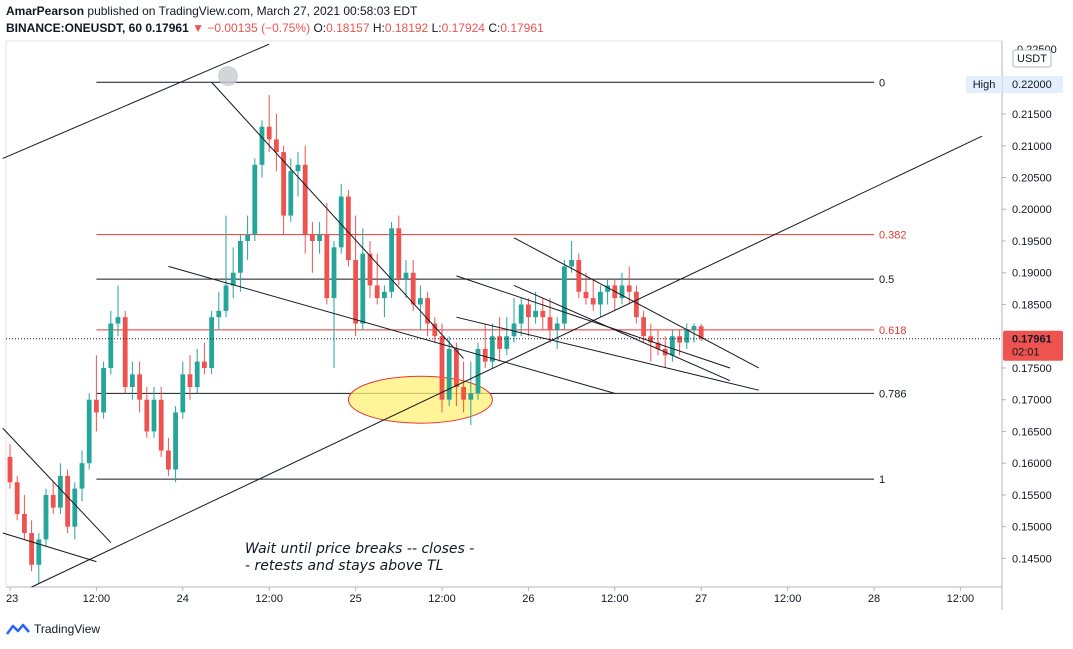 The height and width of the screenshot is (649, 1073). I want to click on fib-level-label: 0.618, so click(893, 331).